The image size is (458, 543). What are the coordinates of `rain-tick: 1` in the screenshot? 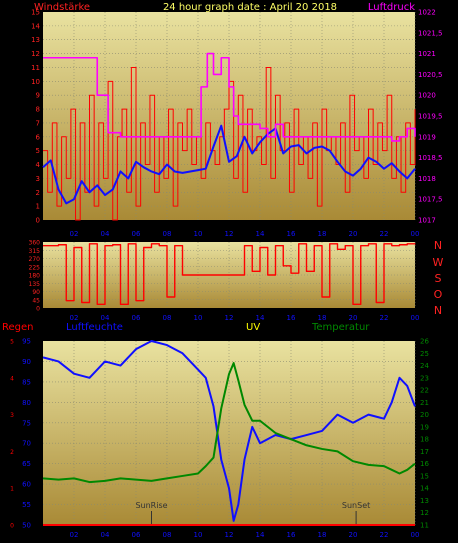 It's located at (12, 489).